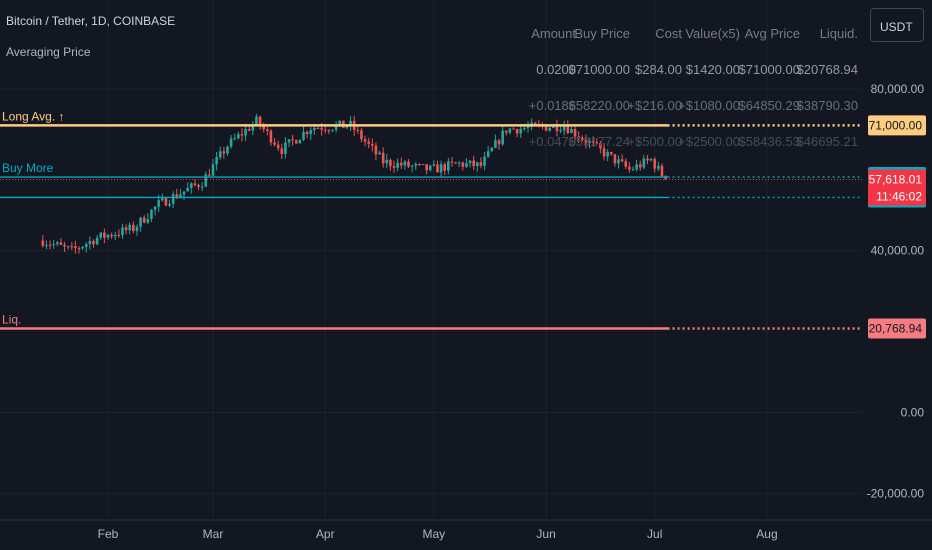 Image resolution: width=932 pixels, height=550 pixels. I want to click on table-cell: $58436.53, so click(769, 141).